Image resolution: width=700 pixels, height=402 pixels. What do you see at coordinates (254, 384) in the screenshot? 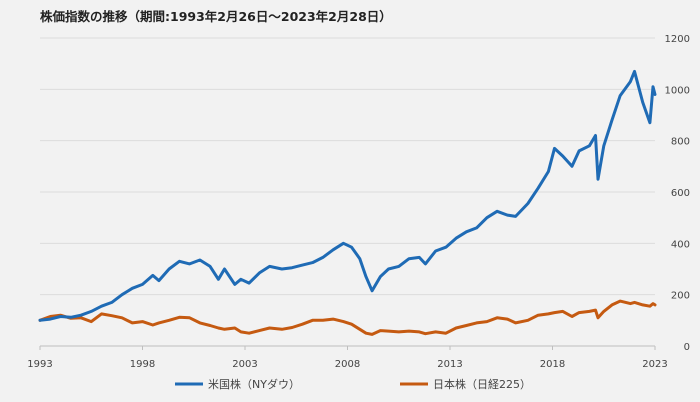
I see `legend-label: 米国株（NYダウ）` at bounding box center [254, 384].